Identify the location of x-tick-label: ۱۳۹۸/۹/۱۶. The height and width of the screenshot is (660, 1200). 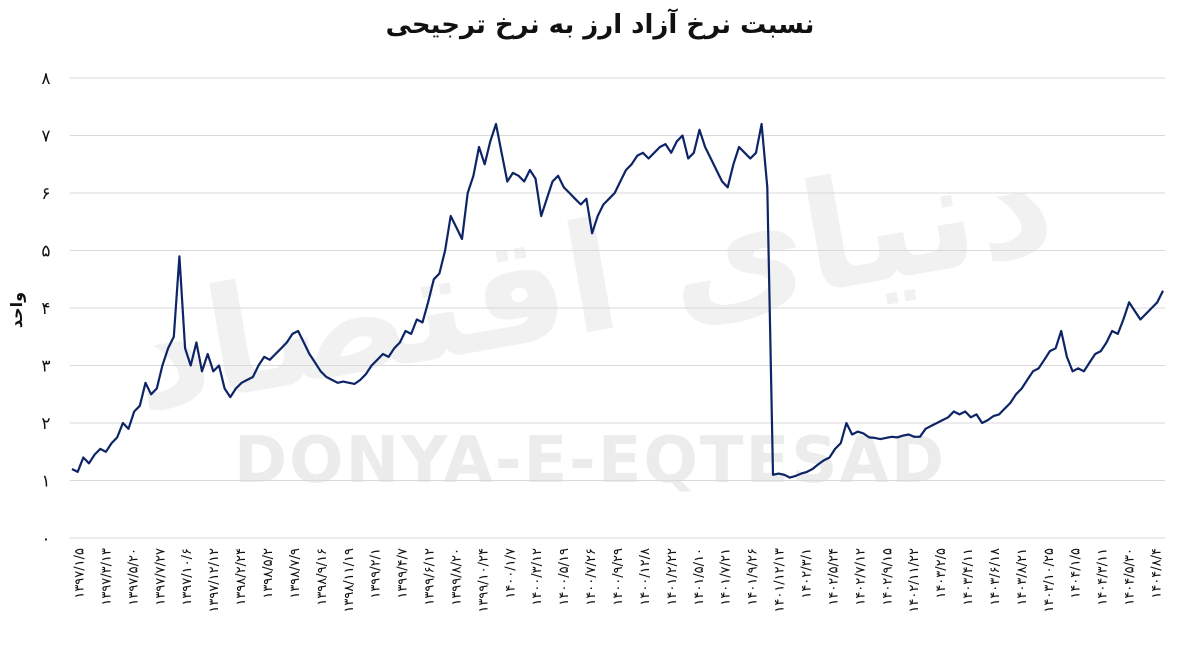
(322, 577).